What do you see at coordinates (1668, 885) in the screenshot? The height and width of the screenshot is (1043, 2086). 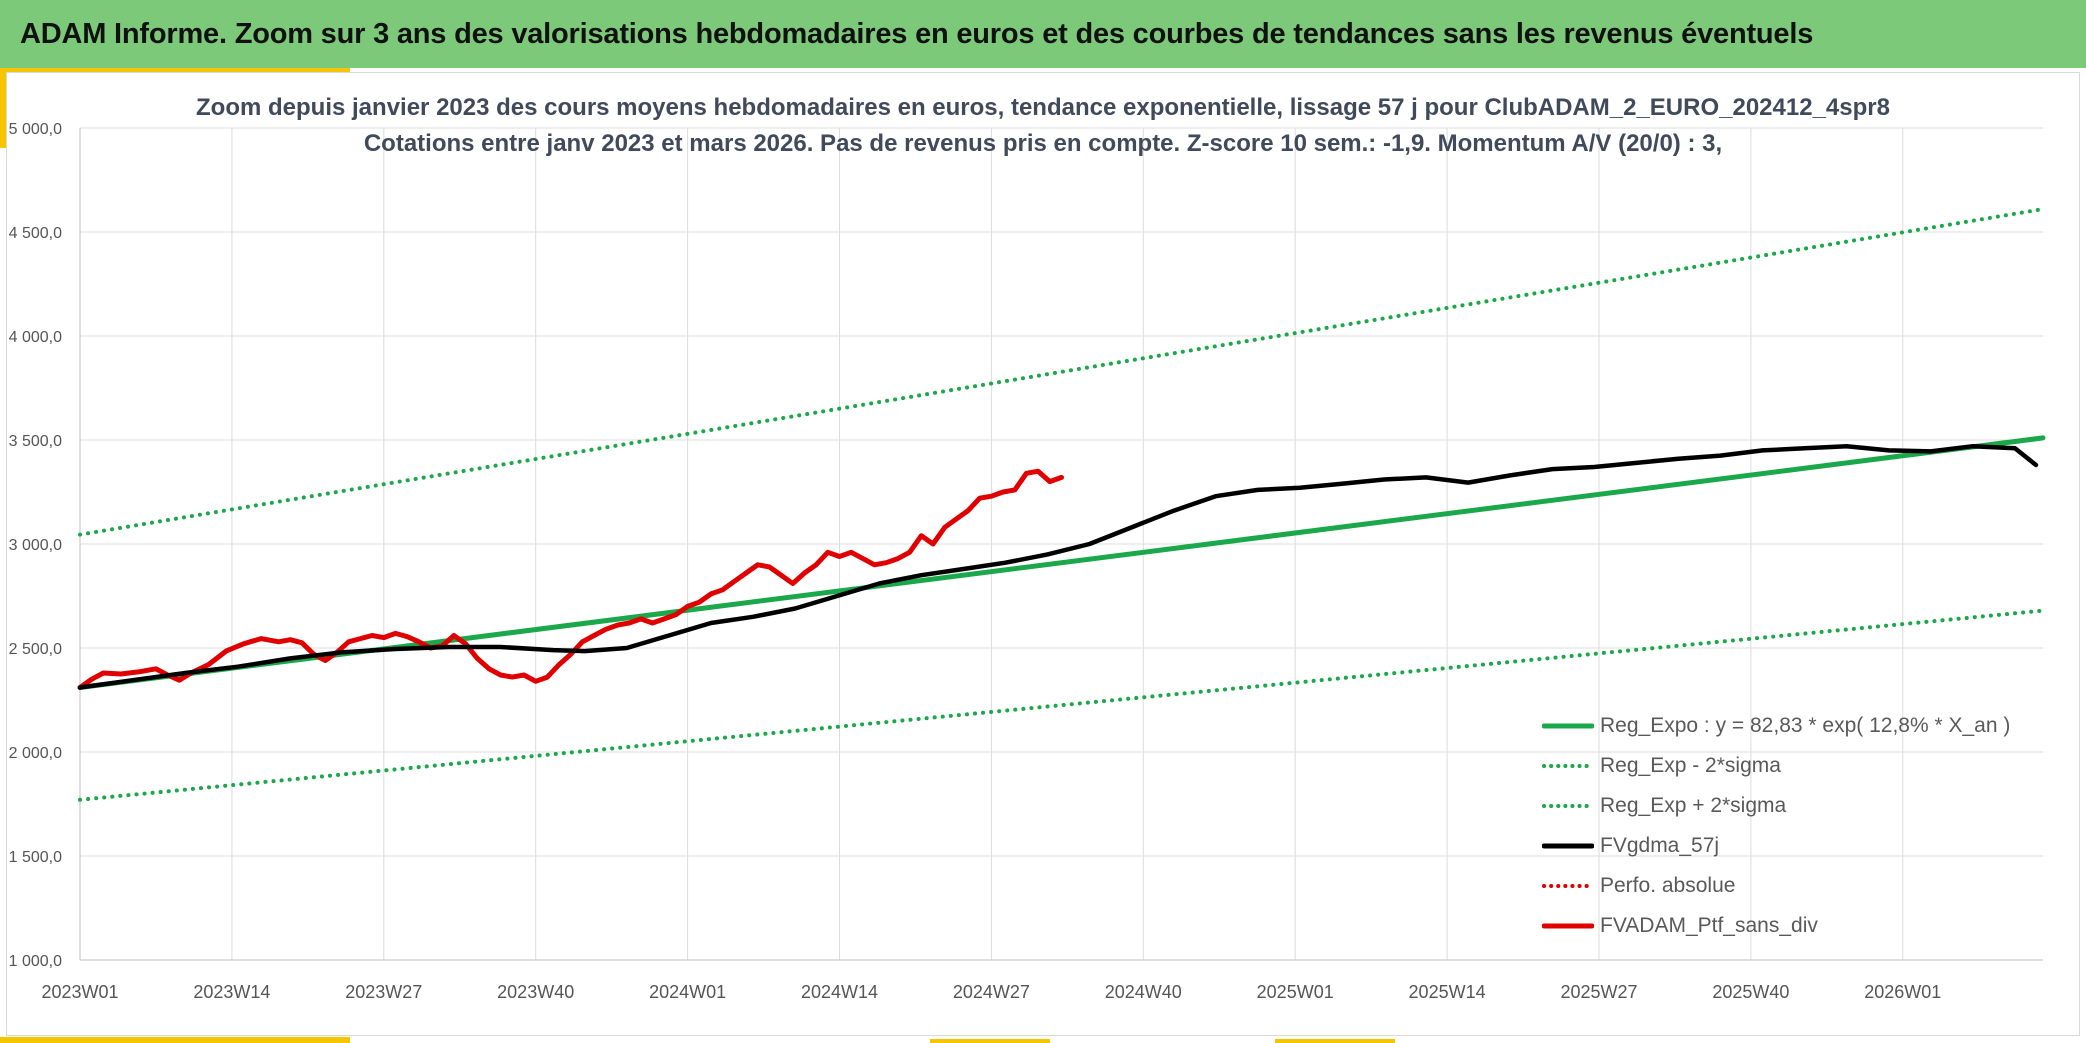 I see `legend-label: Perfo. absolue` at bounding box center [1668, 885].